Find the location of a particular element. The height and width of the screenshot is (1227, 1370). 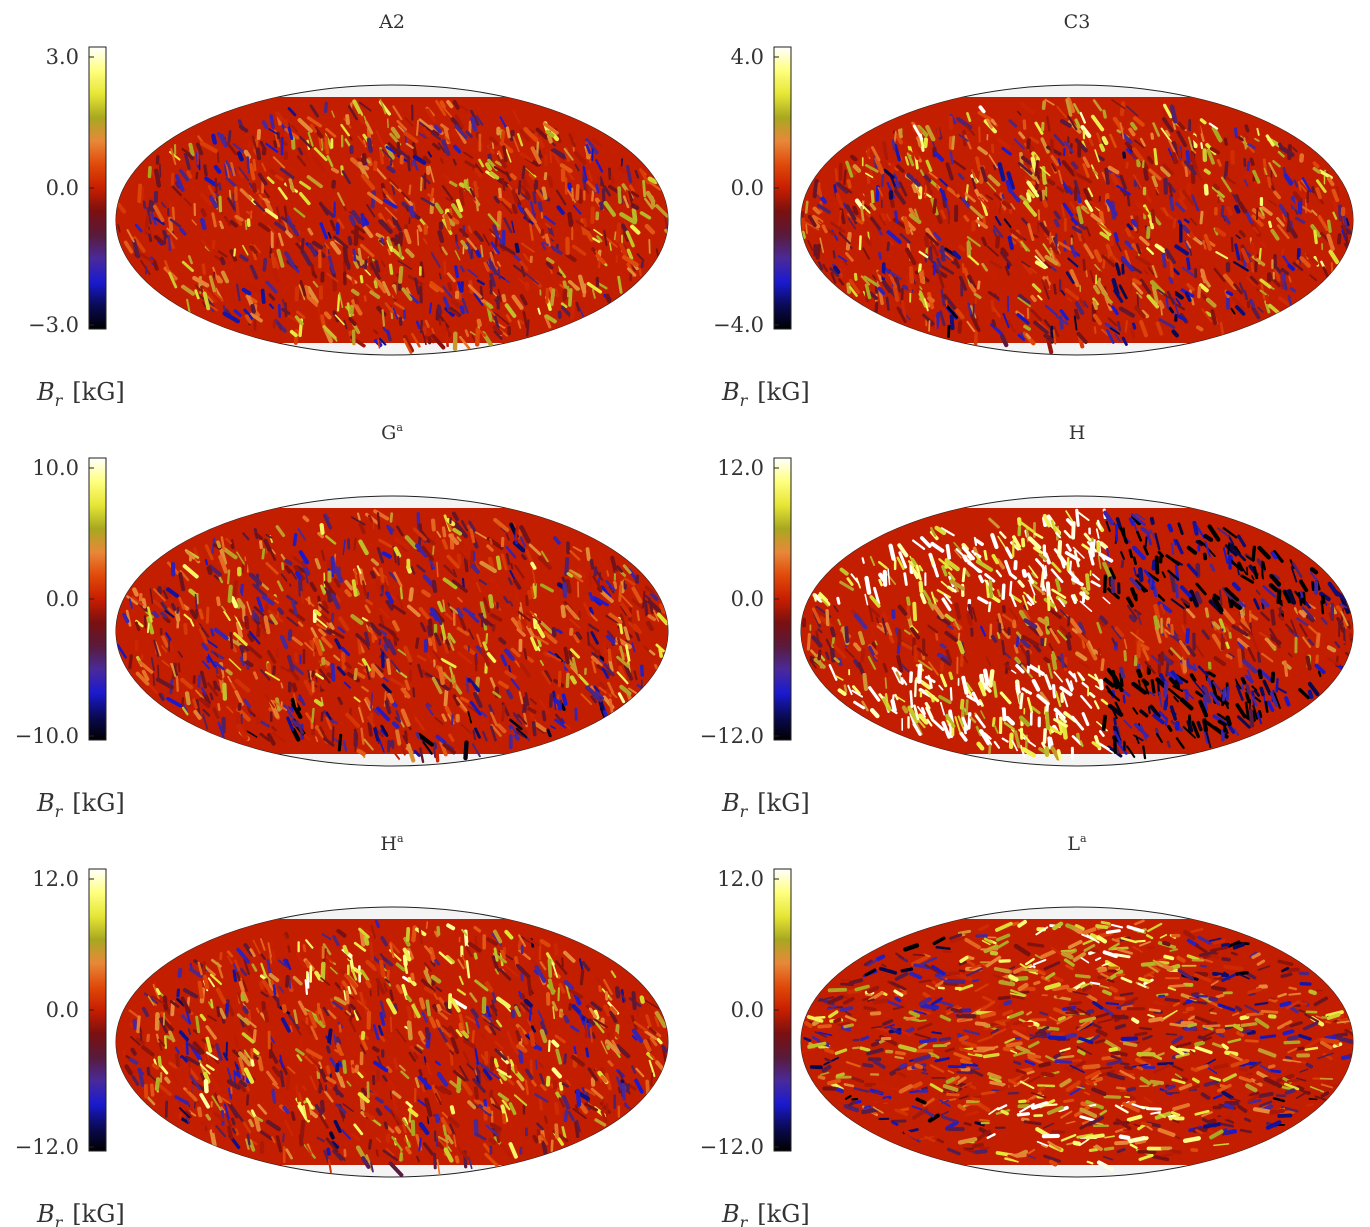

panel-title-main: A2 is located at coordinates (391, 22).